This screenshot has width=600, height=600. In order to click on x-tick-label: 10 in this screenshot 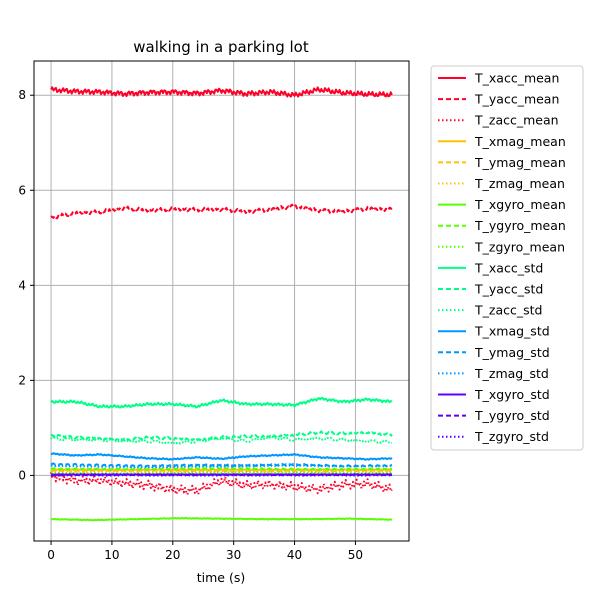, I will do `click(111, 555)`.